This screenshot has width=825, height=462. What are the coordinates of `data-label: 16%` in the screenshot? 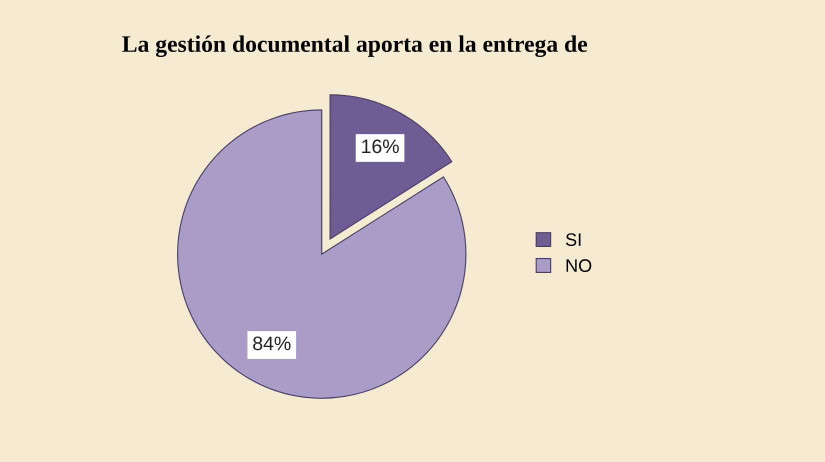 It's located at (380, 146).